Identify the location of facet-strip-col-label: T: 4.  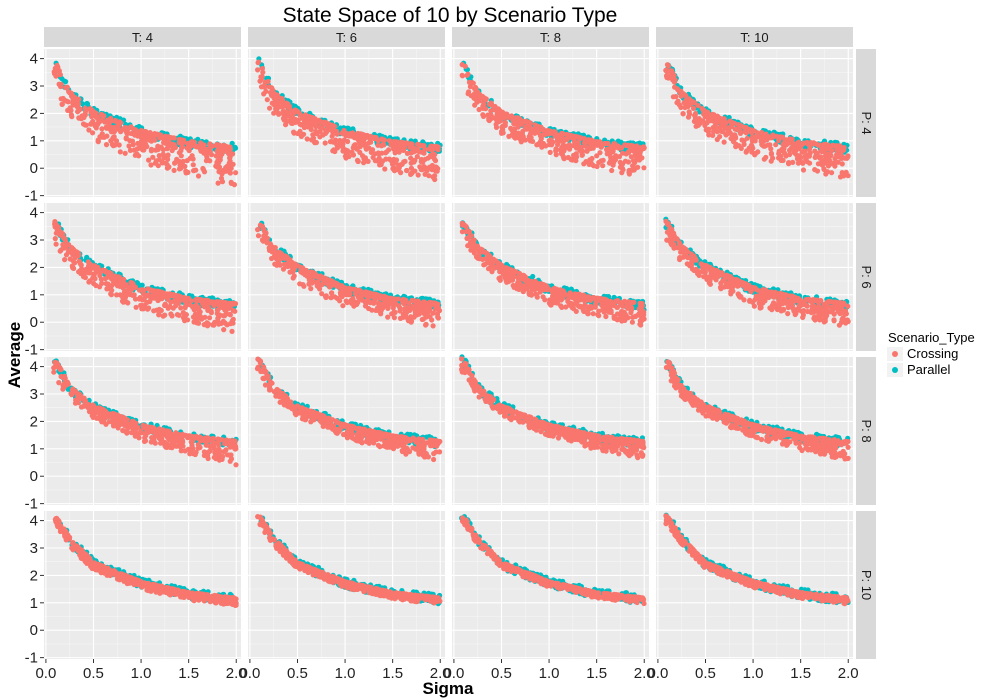
(142, 37).